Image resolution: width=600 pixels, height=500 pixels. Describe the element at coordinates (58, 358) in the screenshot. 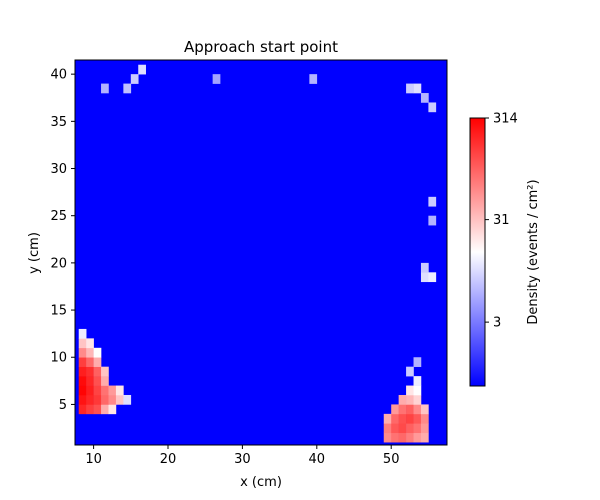

I see `y-tick-label: 10` at that location.